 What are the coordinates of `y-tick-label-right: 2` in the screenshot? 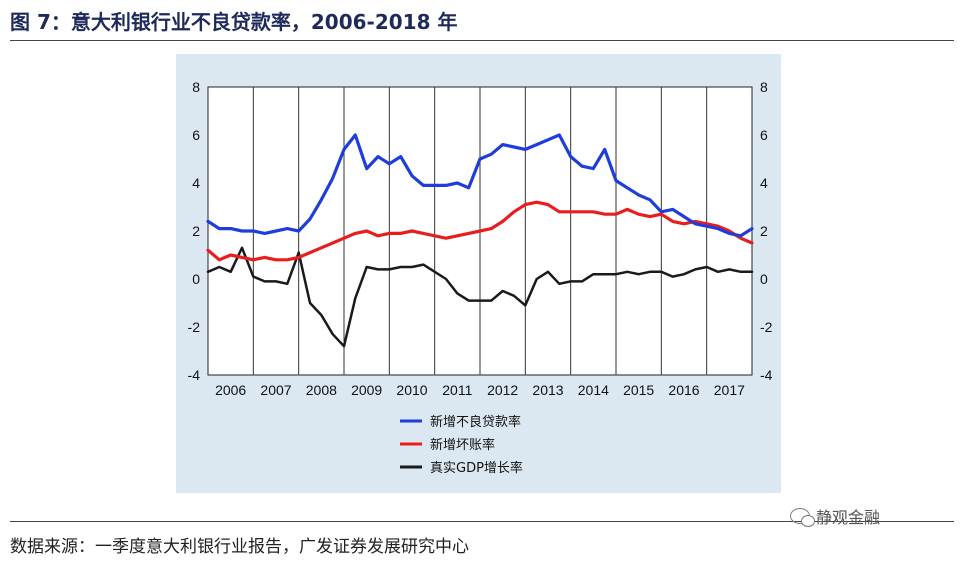 It's located at (764, 231).